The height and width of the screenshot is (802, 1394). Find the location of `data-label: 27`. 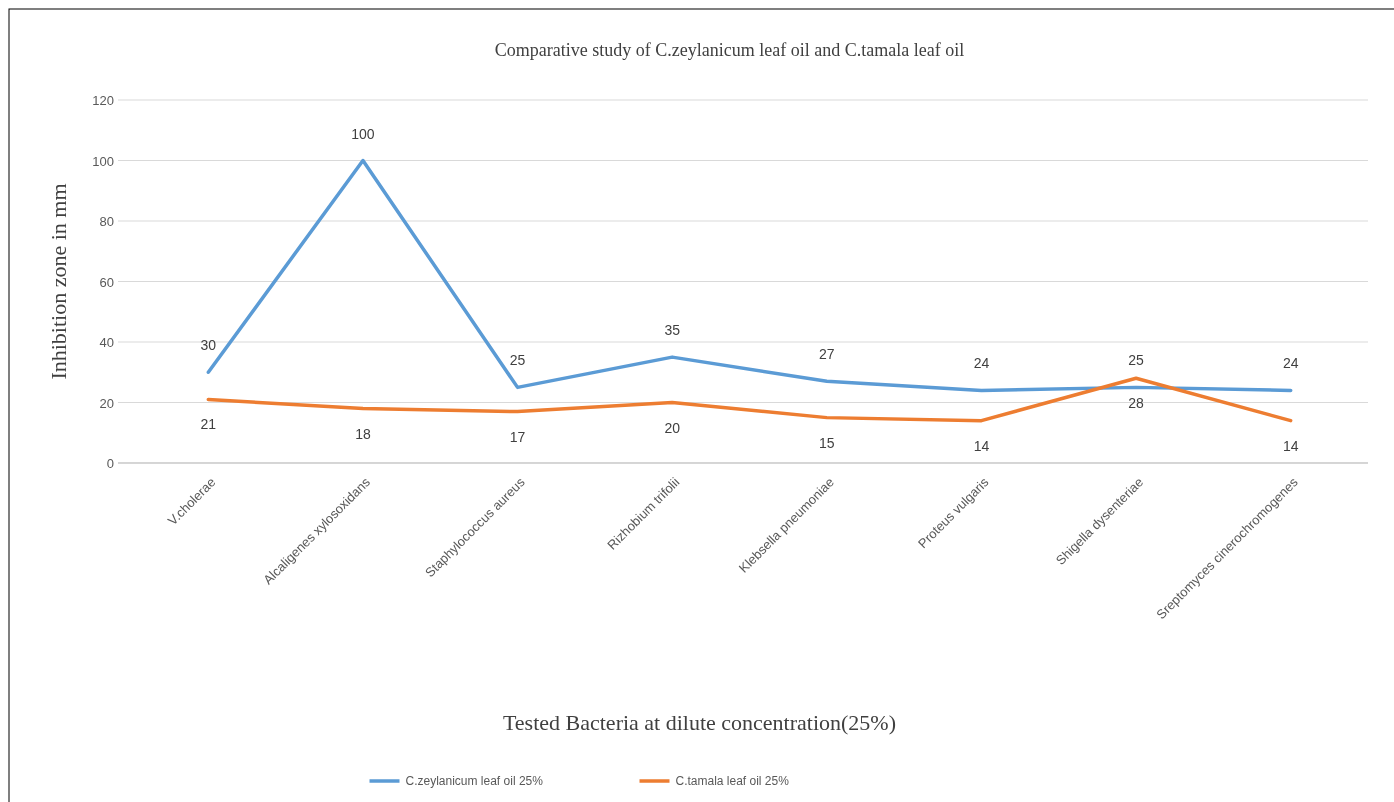

data-label: 27 is located at coordinates (827, 354).